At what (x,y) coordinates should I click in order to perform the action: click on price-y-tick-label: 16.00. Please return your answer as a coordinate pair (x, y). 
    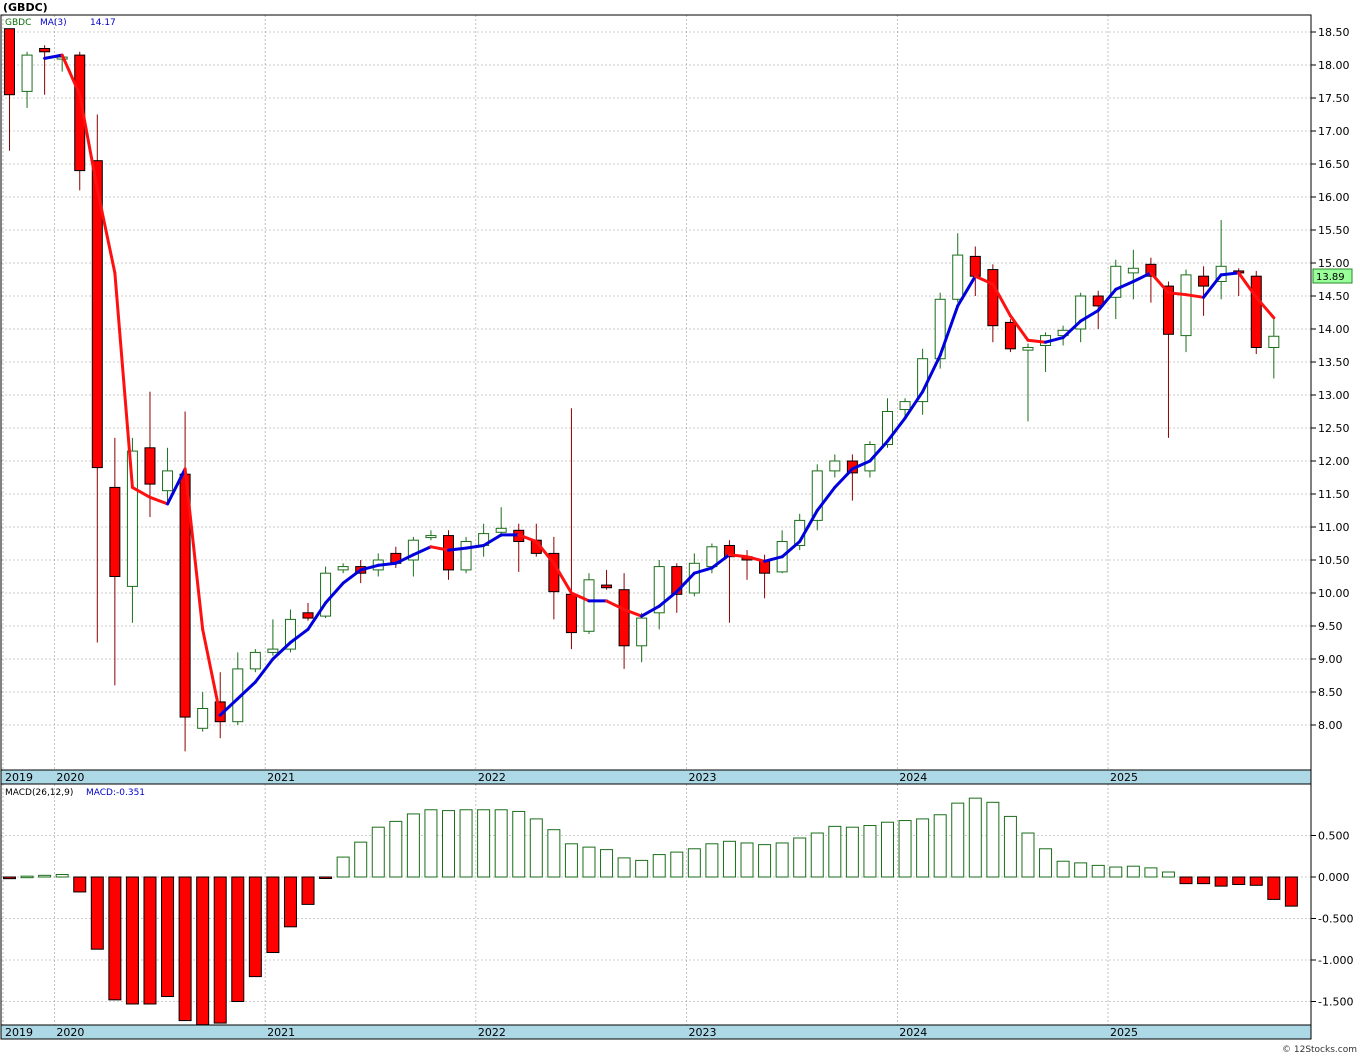
    Looking at the image, I should click on (1334, 197).